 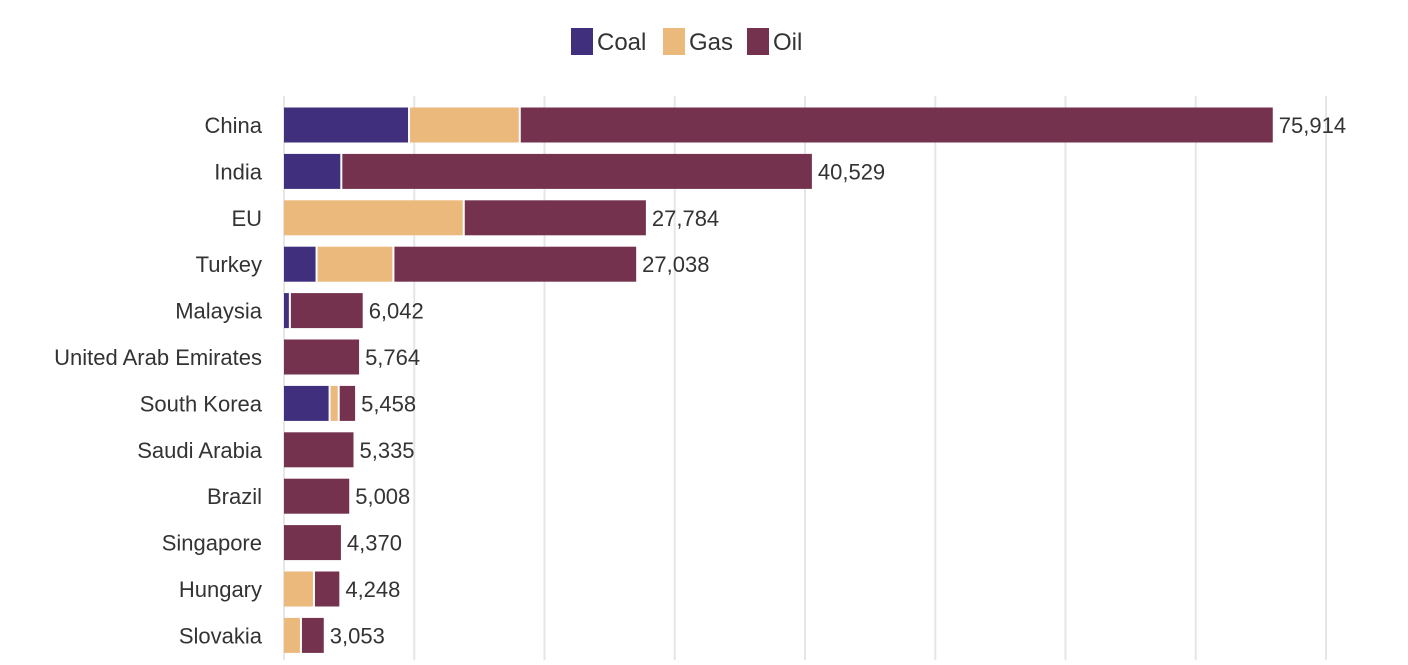 What do you see at coordinates (582, 41) in the screenshot?
I see `legend-swatch-coal` at bounding box center [582, 41].